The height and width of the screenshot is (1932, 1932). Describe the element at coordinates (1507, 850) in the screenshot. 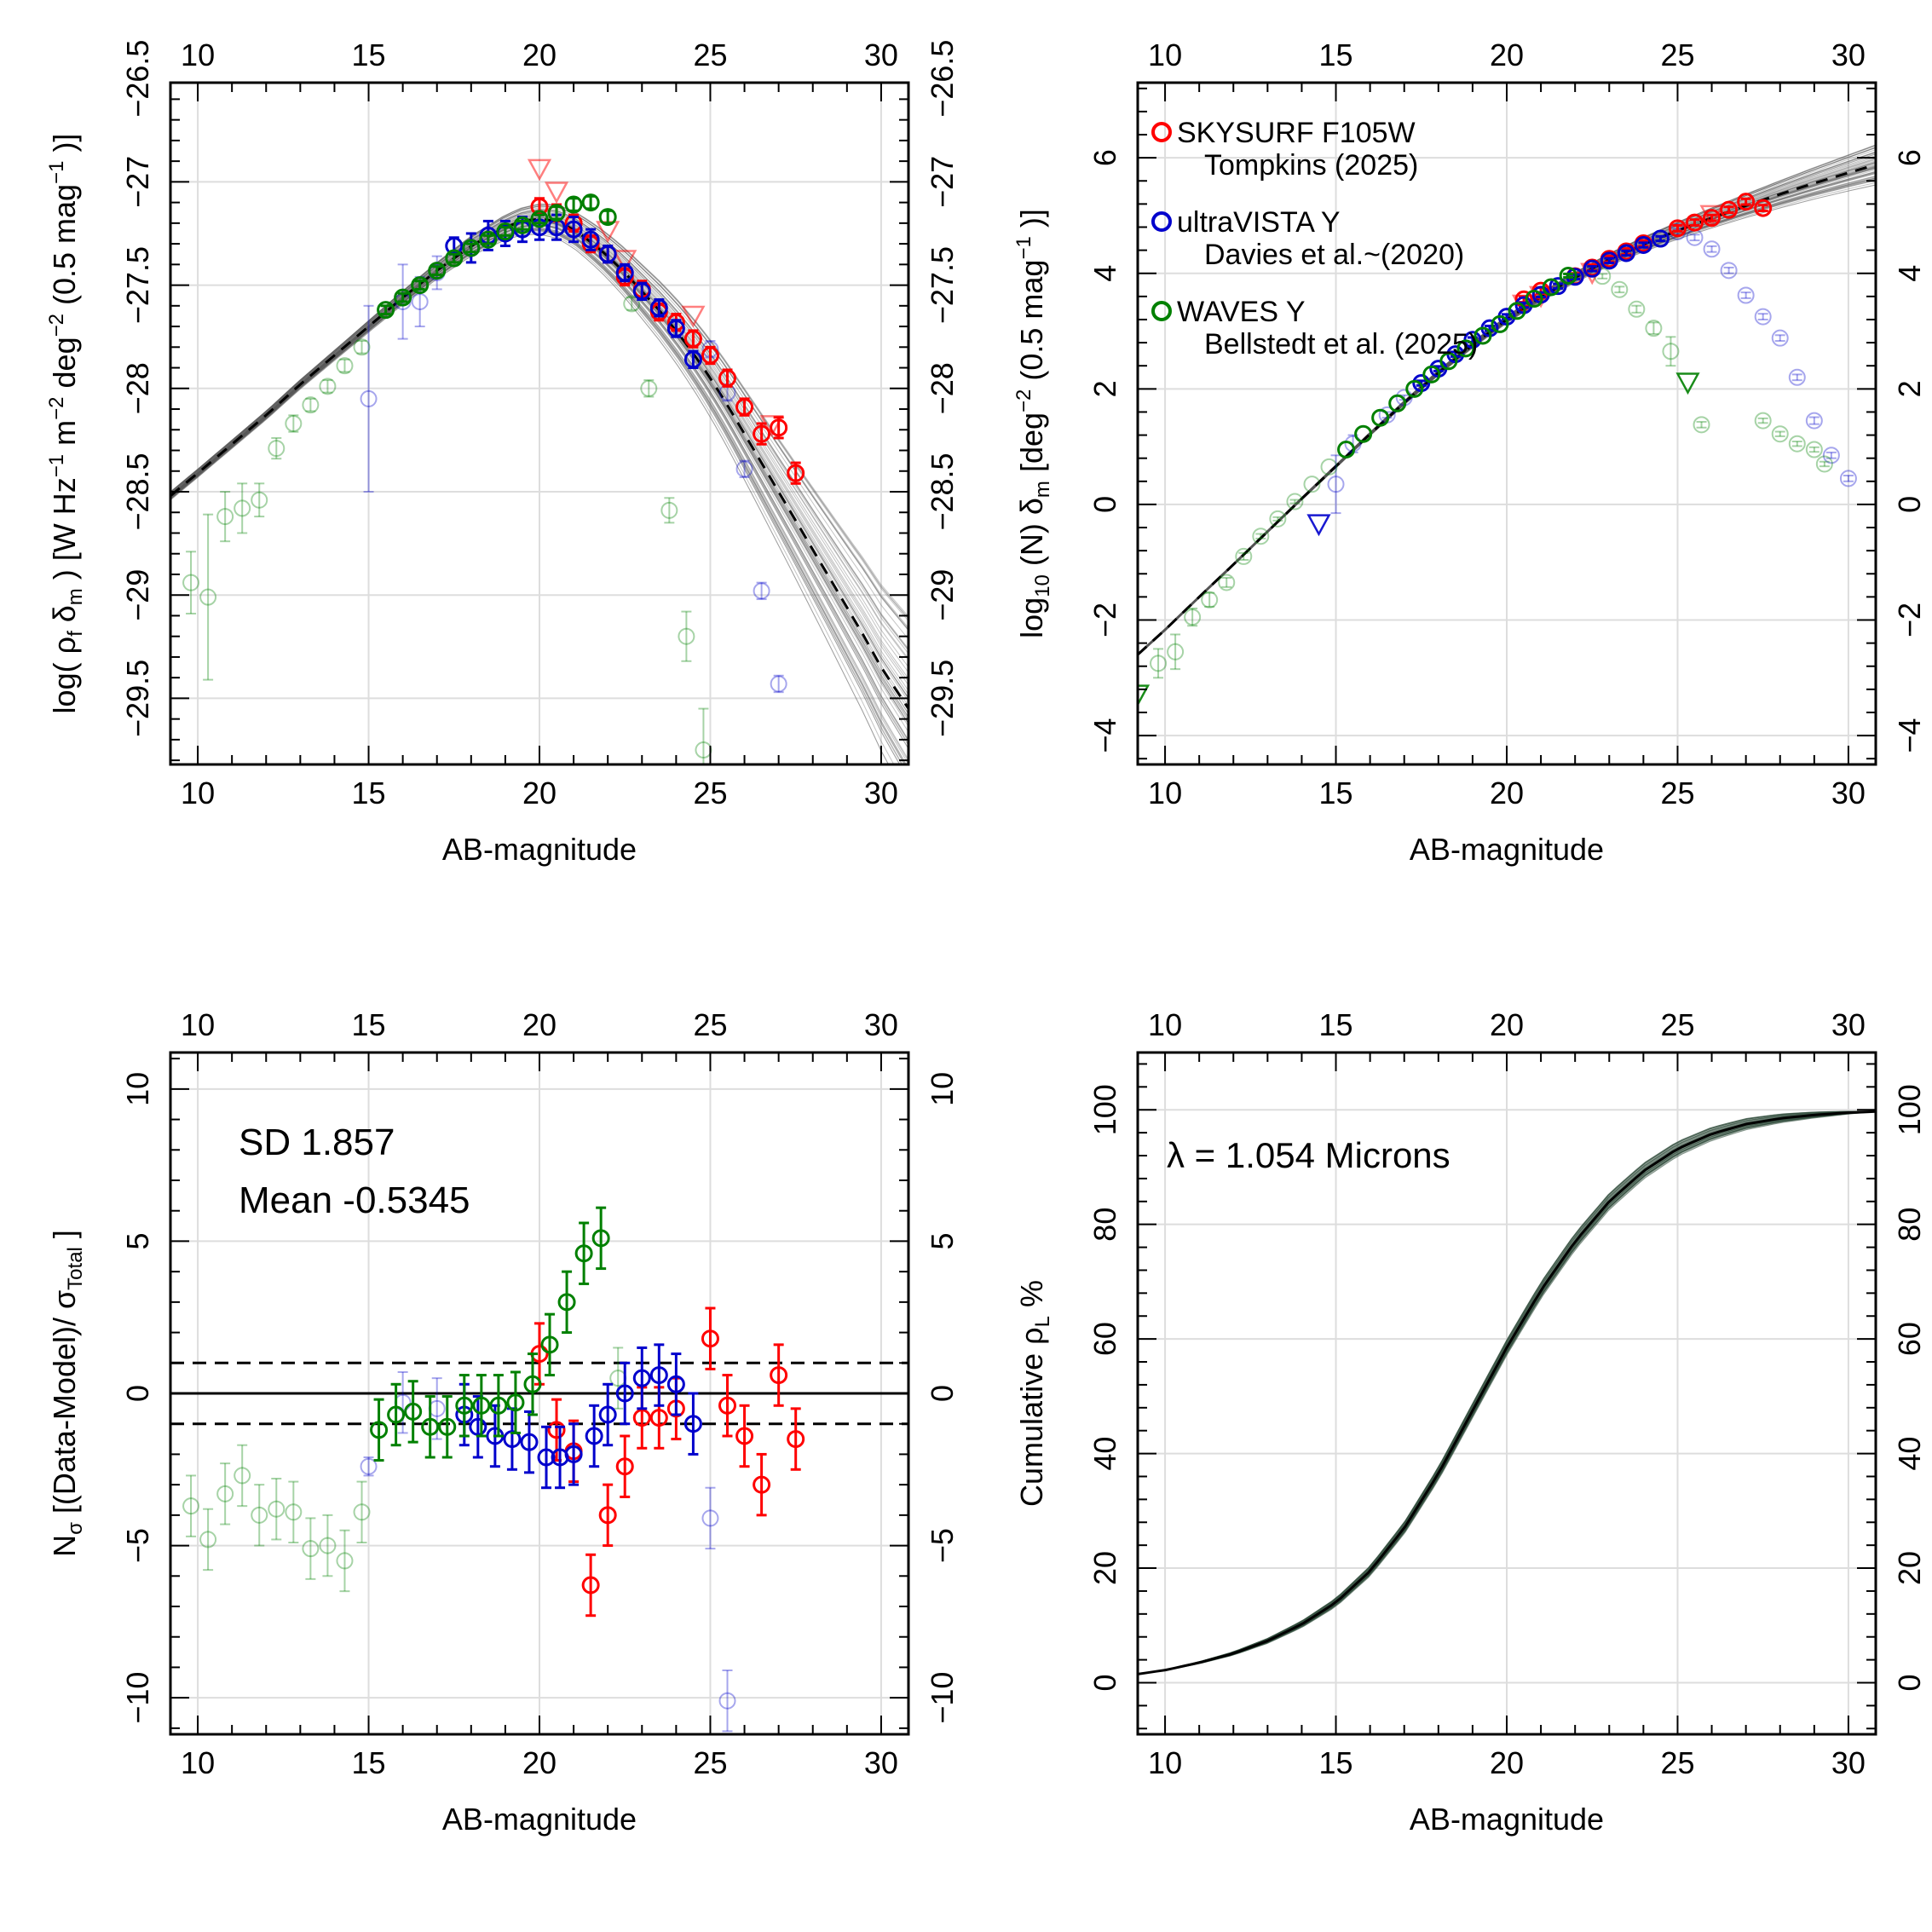

I see `x-axis-label: AB-magnitude` at that location.